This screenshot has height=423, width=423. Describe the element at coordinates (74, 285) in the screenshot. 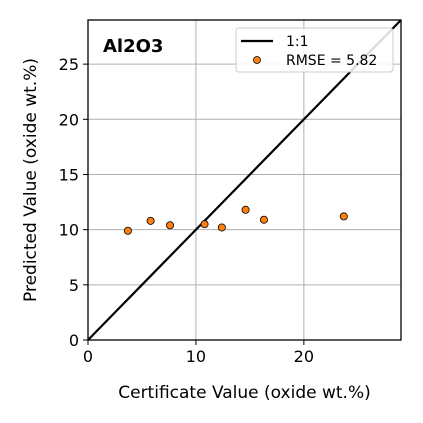

I see `y-tick-label: 5` at that location.